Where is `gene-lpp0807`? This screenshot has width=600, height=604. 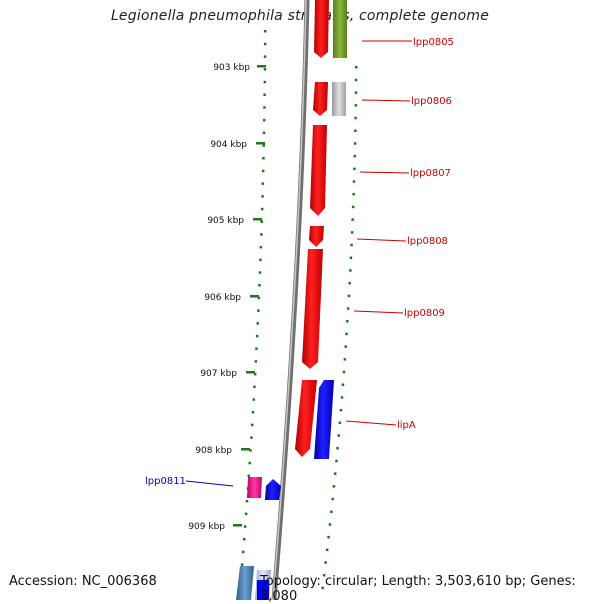
gene-lpp0807 is located at coordinates (318, 170).